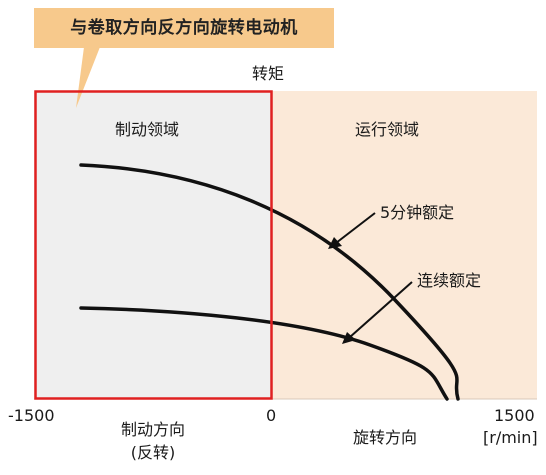 This screenshot has width=546, height=475. Describe the element at coordinates (381, 309) in the screenshot. I see `leader-continuous` at that location.